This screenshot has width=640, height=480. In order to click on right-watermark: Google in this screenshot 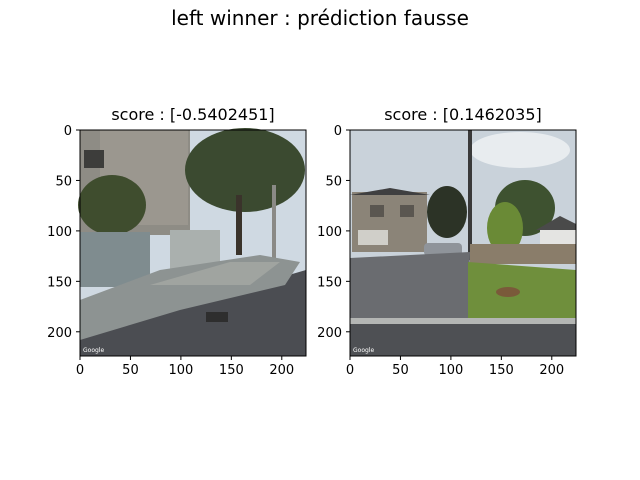, I will do `click(363, 350)`.